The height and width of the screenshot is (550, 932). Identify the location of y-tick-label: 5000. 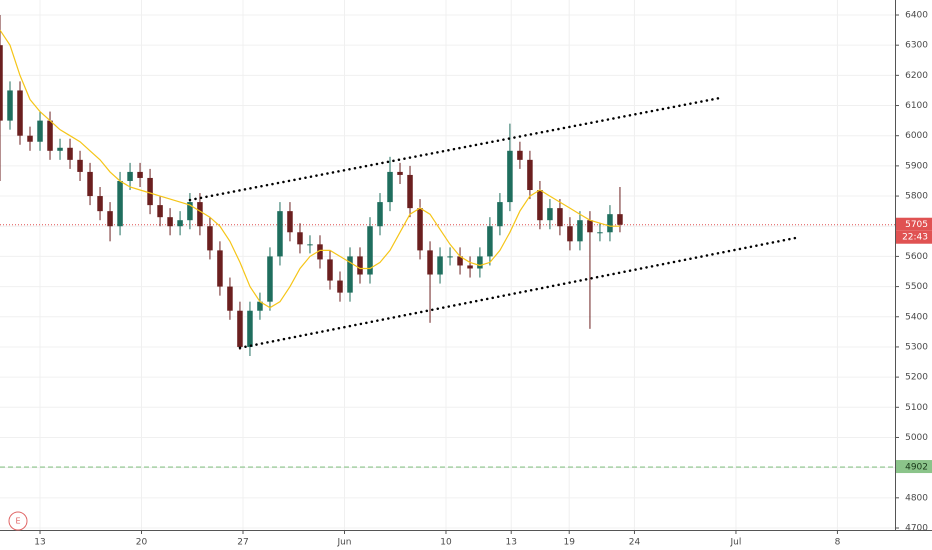
(916, 438).